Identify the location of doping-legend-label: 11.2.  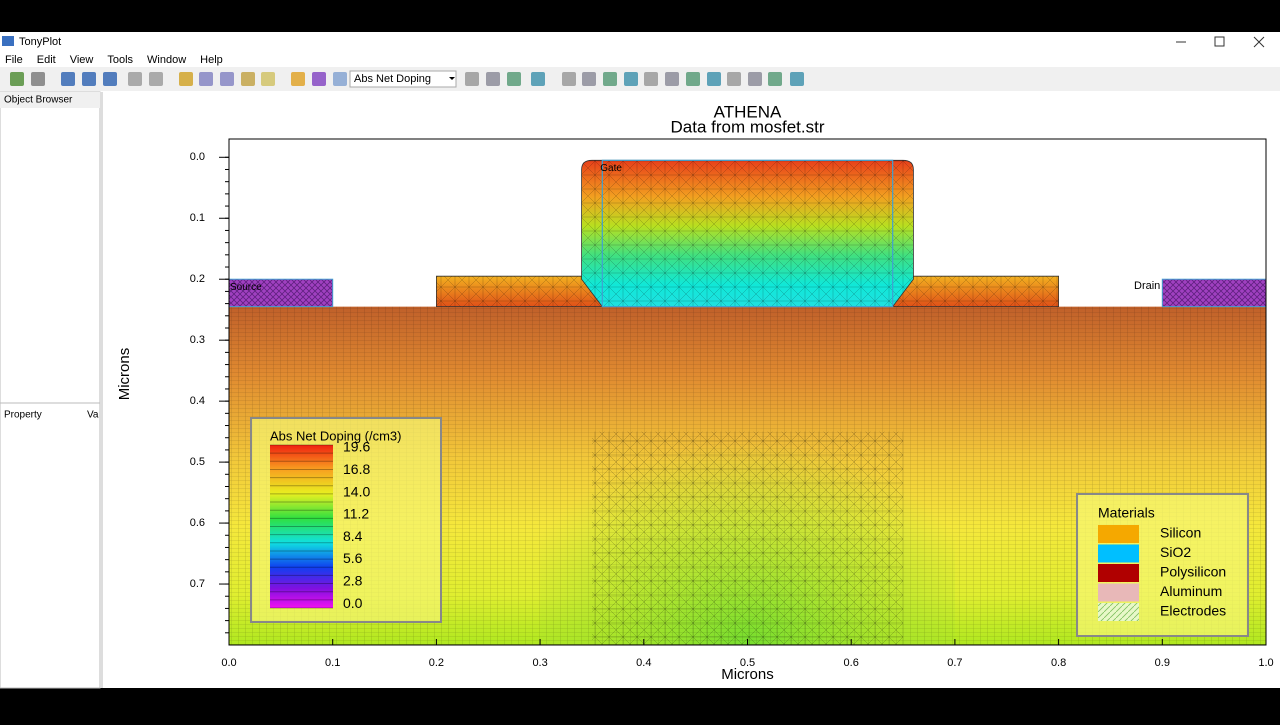
(356, 514).